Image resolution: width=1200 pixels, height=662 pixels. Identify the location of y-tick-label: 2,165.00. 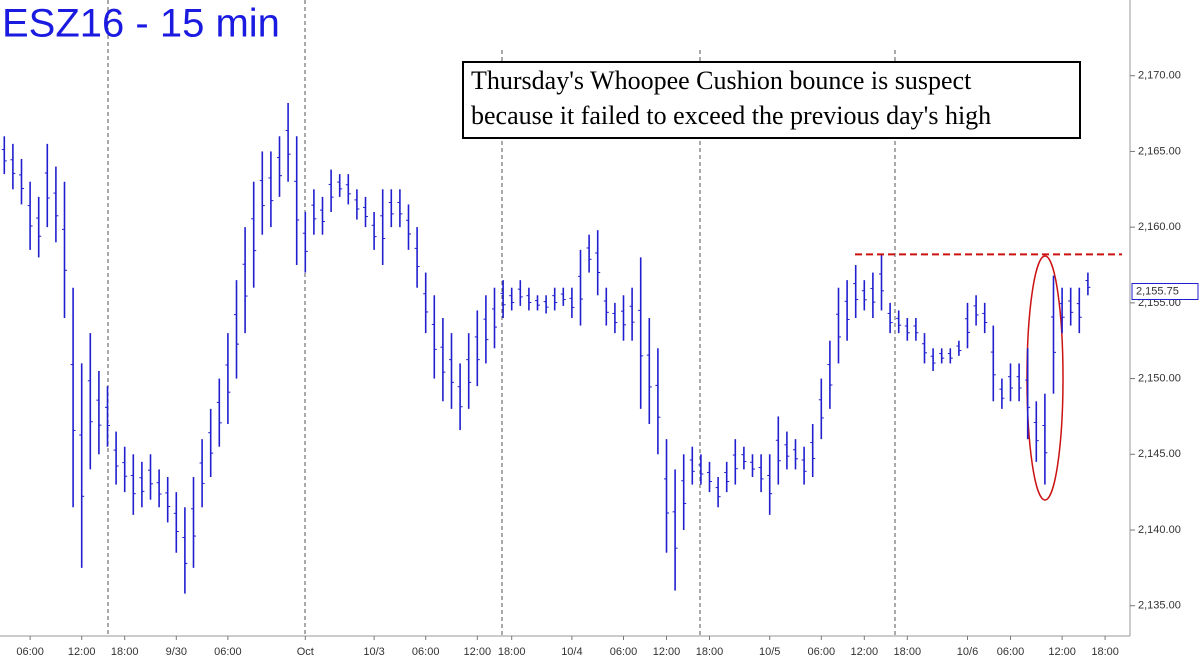
(1159, 151).